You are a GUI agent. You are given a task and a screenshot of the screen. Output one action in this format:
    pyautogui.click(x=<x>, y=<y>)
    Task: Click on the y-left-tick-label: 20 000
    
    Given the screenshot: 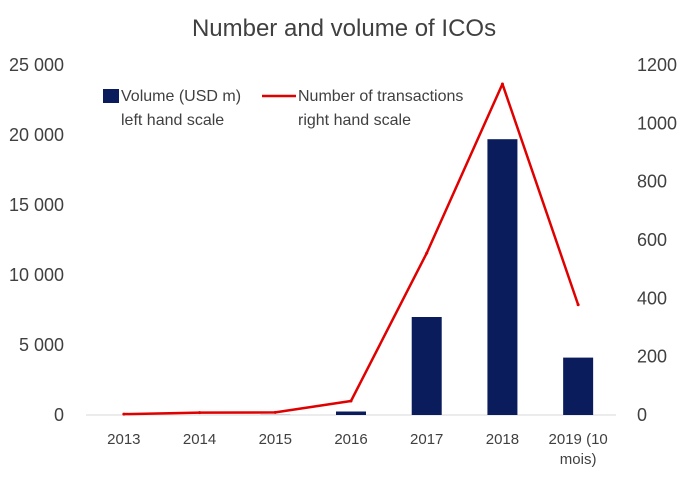 What is the action you would take?
    pyautogui.click(x=36, y=135)
    